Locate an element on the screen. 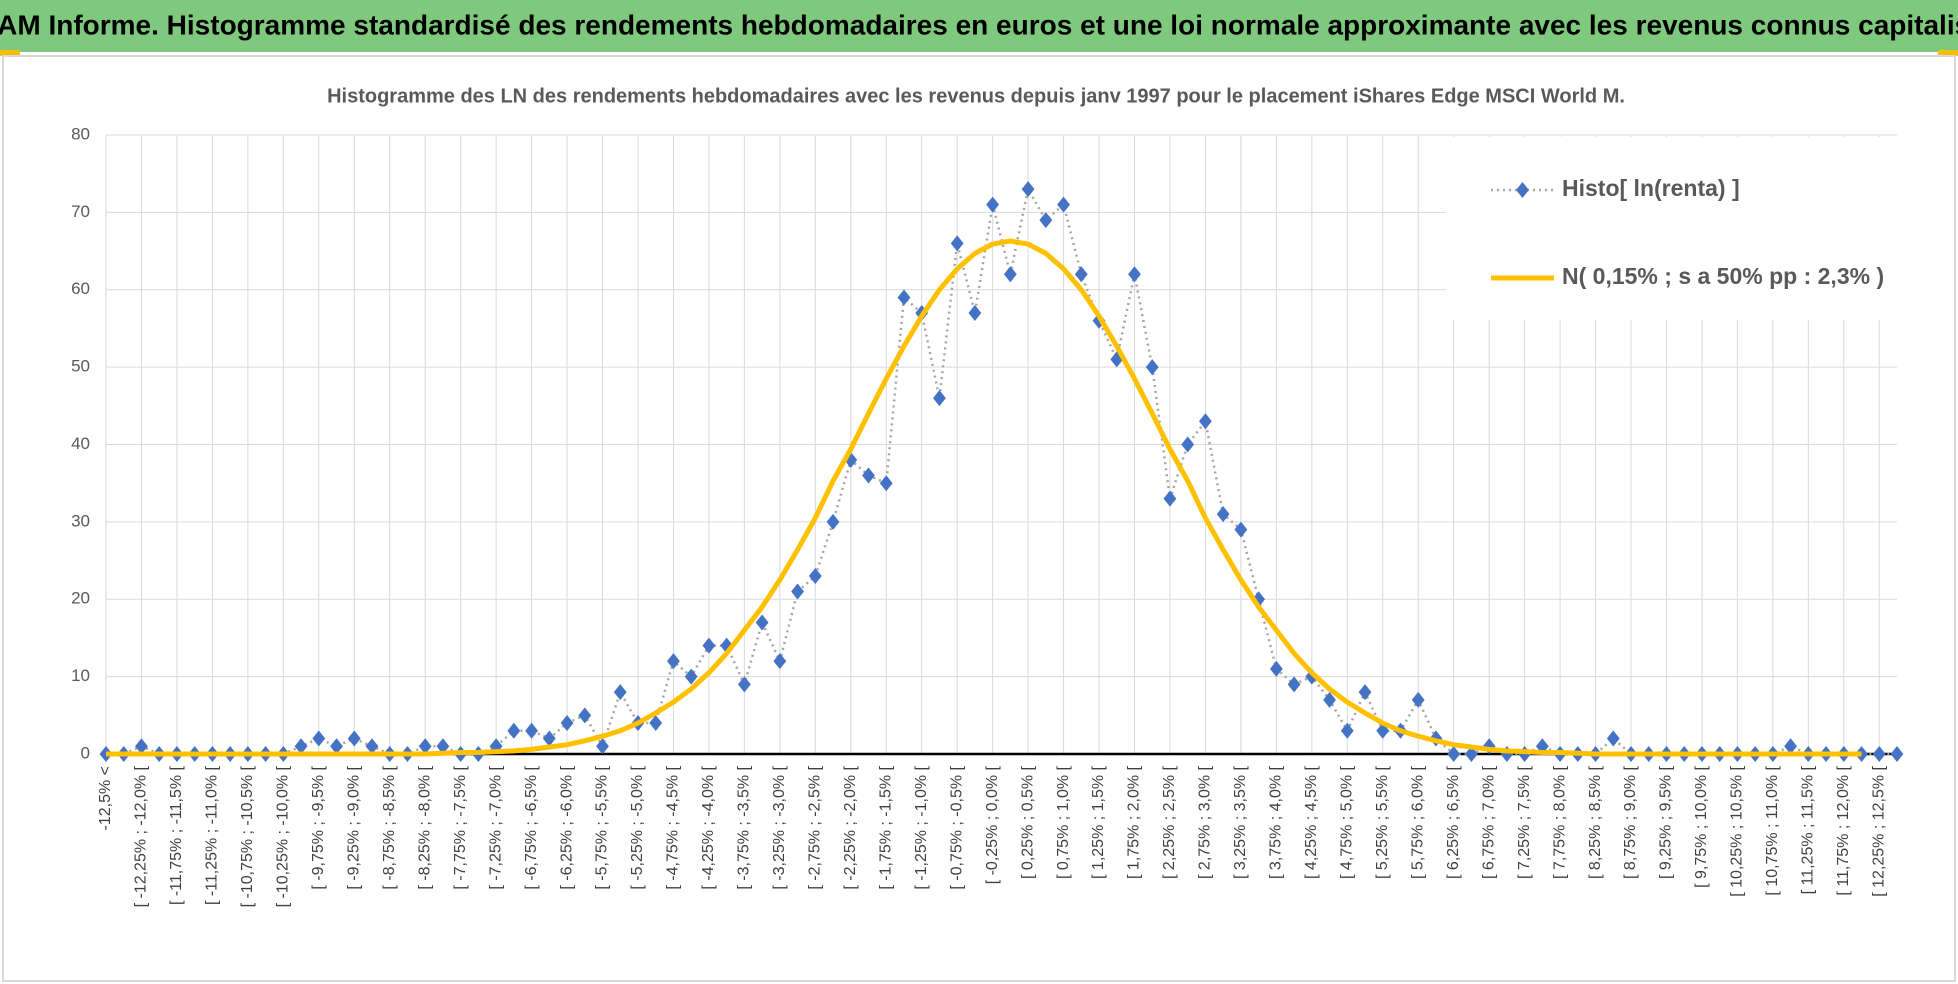  x-tick-label: [ -7,75% ; -7,5% [ is located at coordinates (460, 827).